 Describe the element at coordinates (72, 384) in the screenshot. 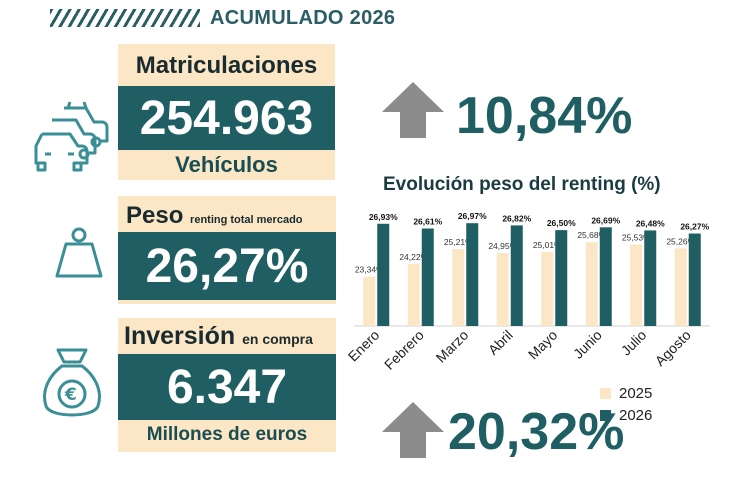

I see `money-bag-icon: €` at that location.